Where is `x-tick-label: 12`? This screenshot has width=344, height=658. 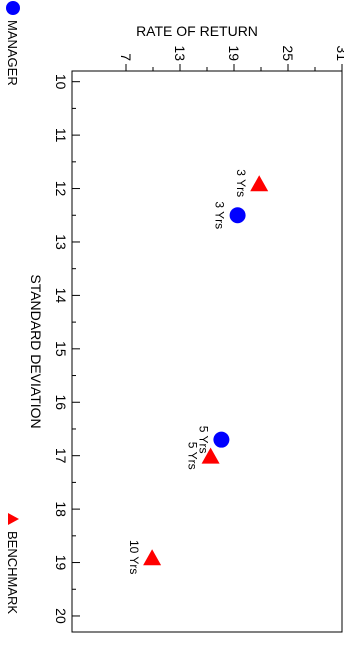
x-tick-label: 12 is located at coordinates (61, 189).